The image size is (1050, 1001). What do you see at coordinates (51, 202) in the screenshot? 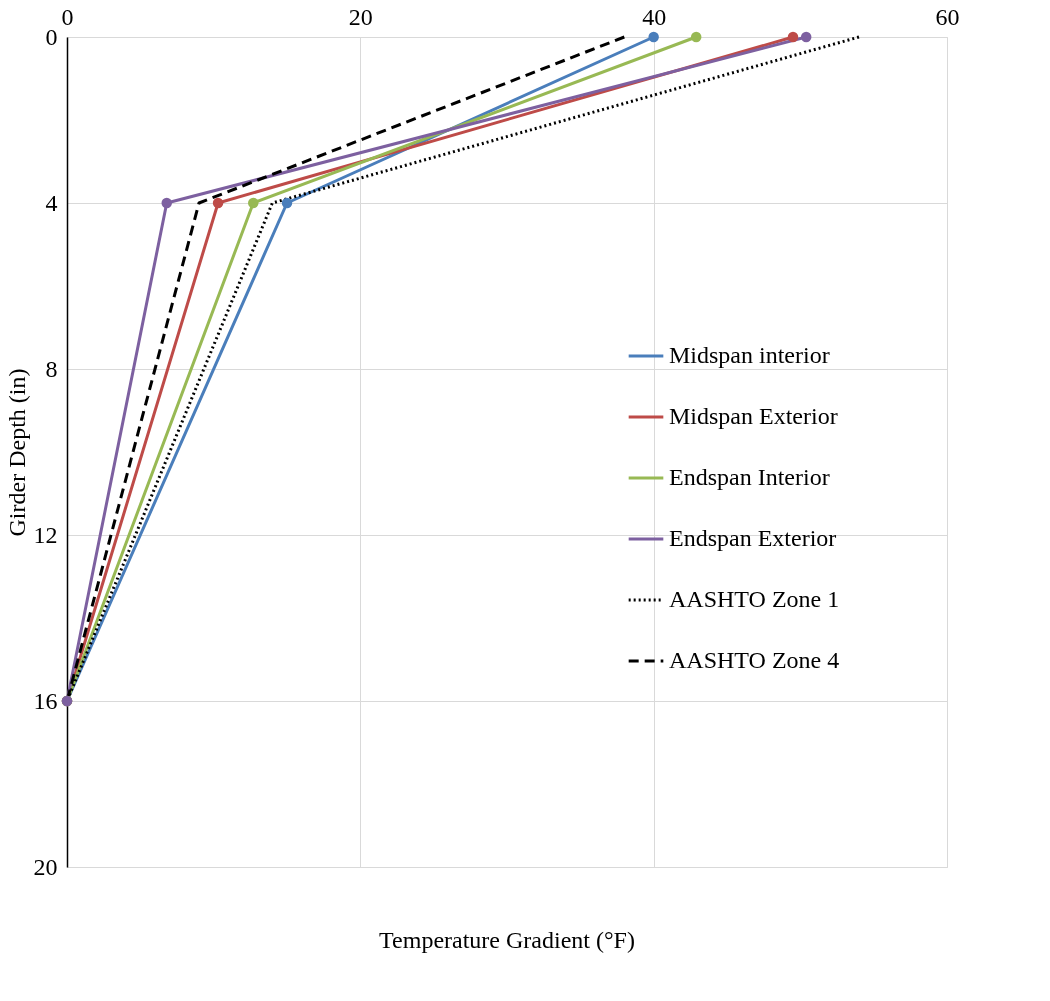
I see `y-tick-label: 4` at bounding box center [51, 202].